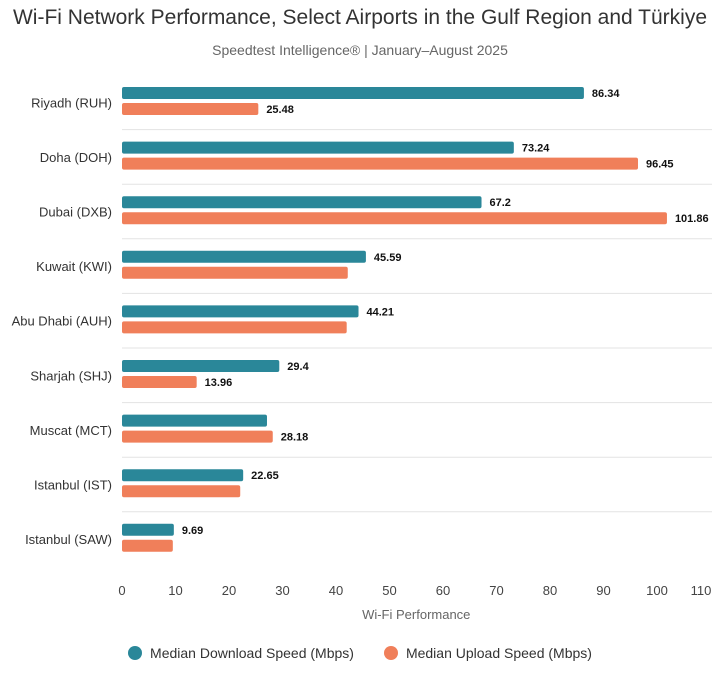  I want to click on x-tick-label: 40, so click(336, 590).